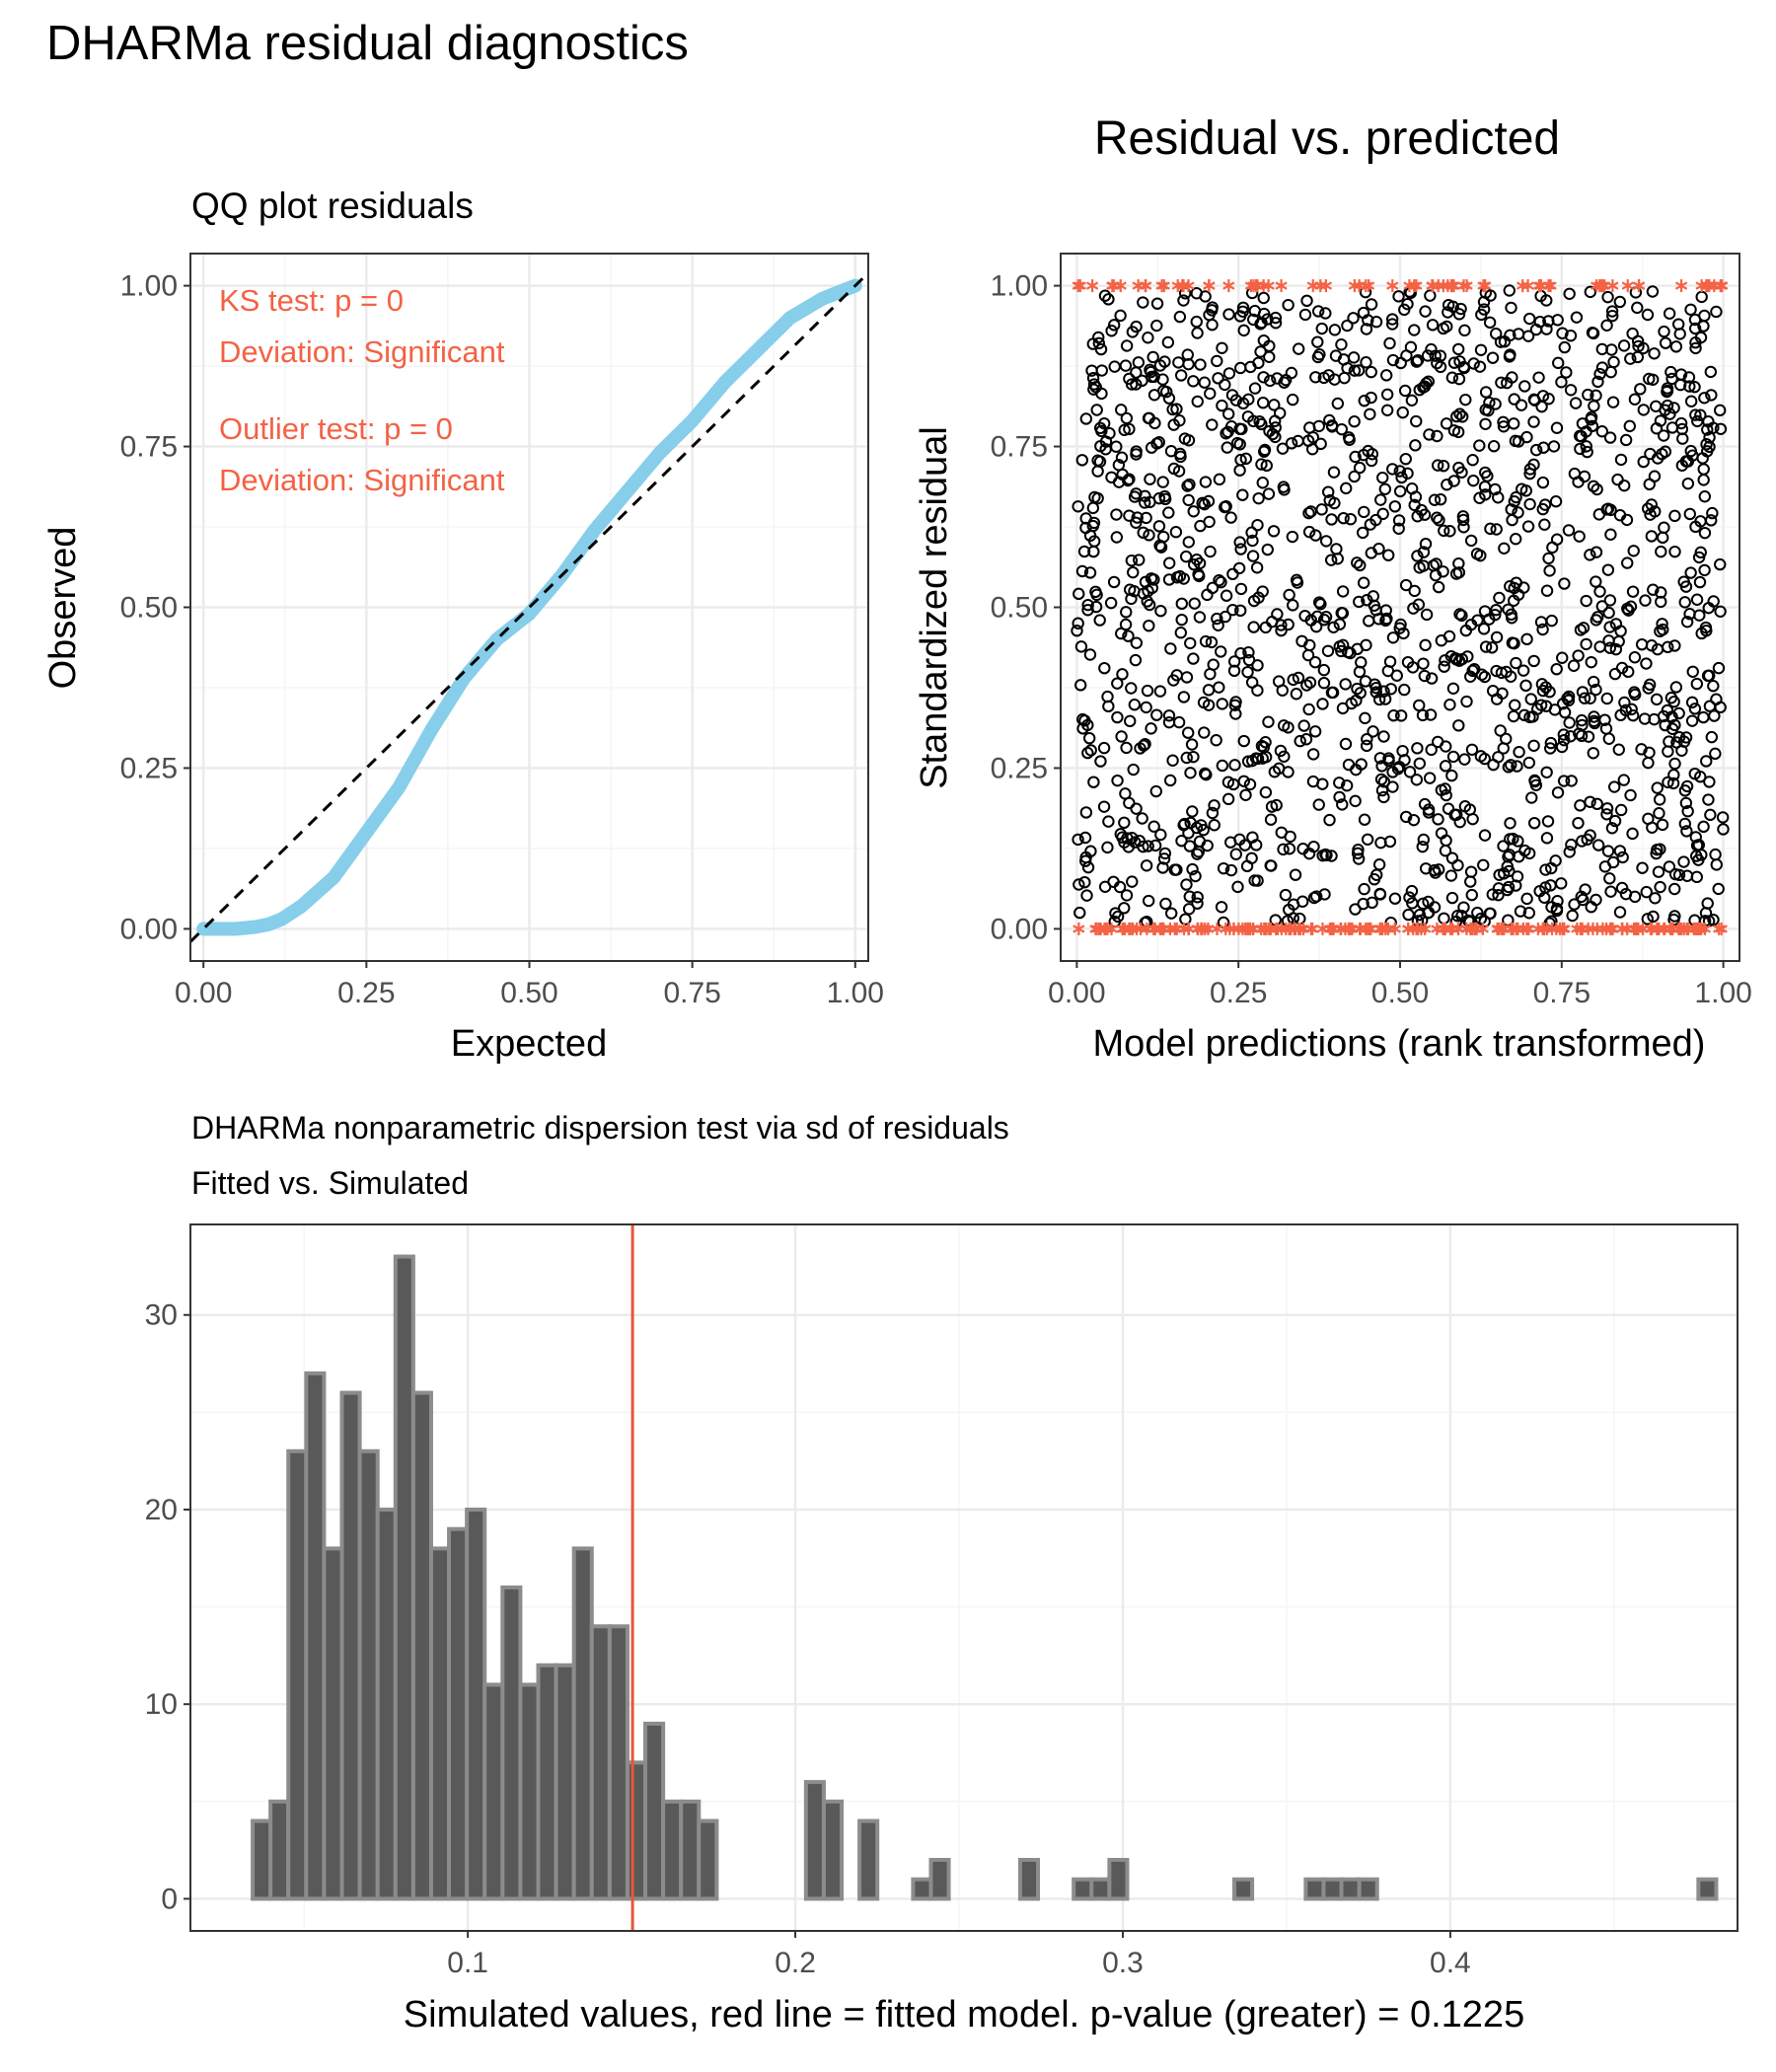 This screenshot has width=1776, height=2072. What do you see at coordinates (1327, 139) in the screenshot?
I see `residual-plot-title: Residual vs. predicted` at bounding box center [1327, 139].